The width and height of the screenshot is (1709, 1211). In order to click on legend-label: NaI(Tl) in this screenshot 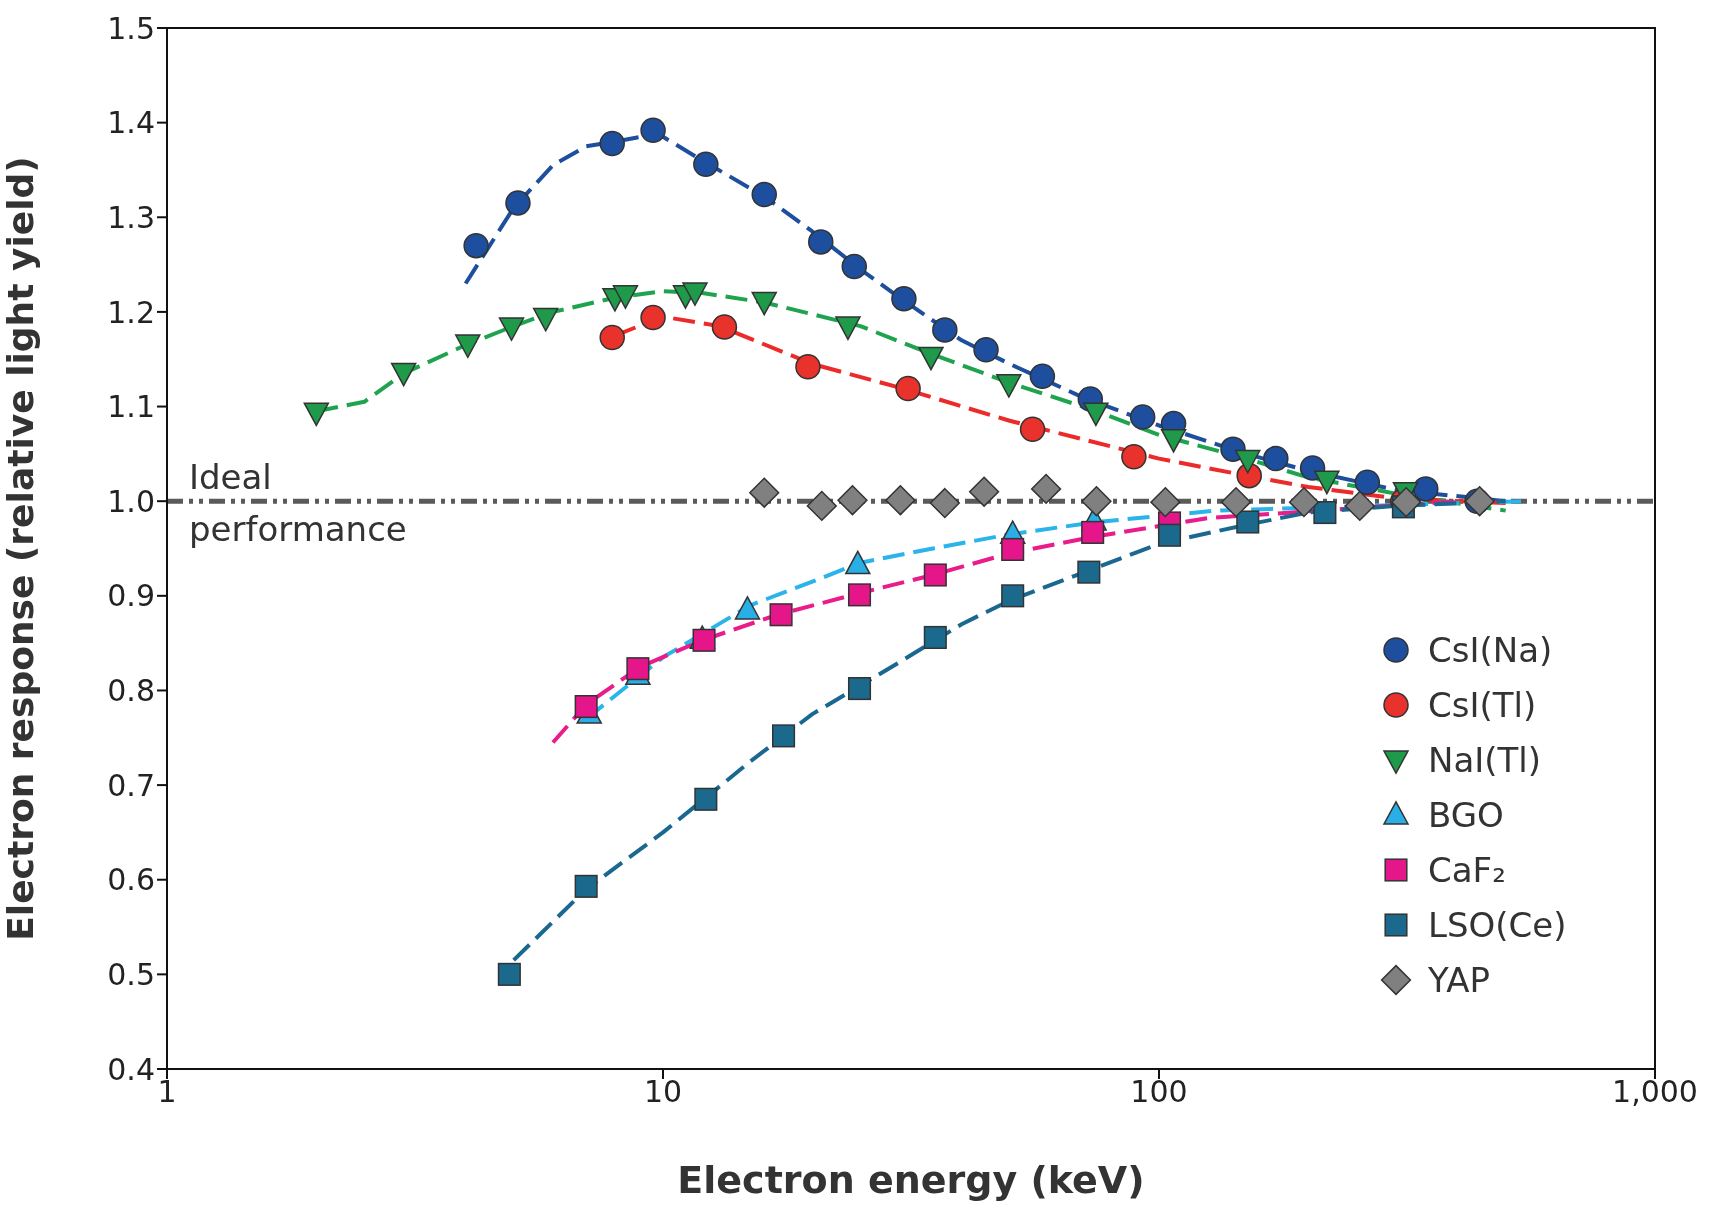, I will do `click(1485, 759)`.